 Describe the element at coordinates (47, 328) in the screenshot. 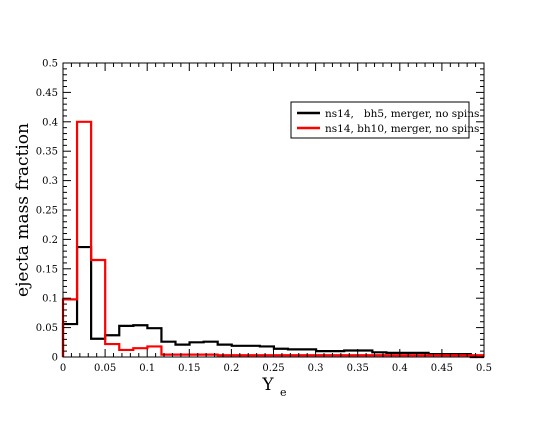

I see `y-tick-label: 0.05` at that location.